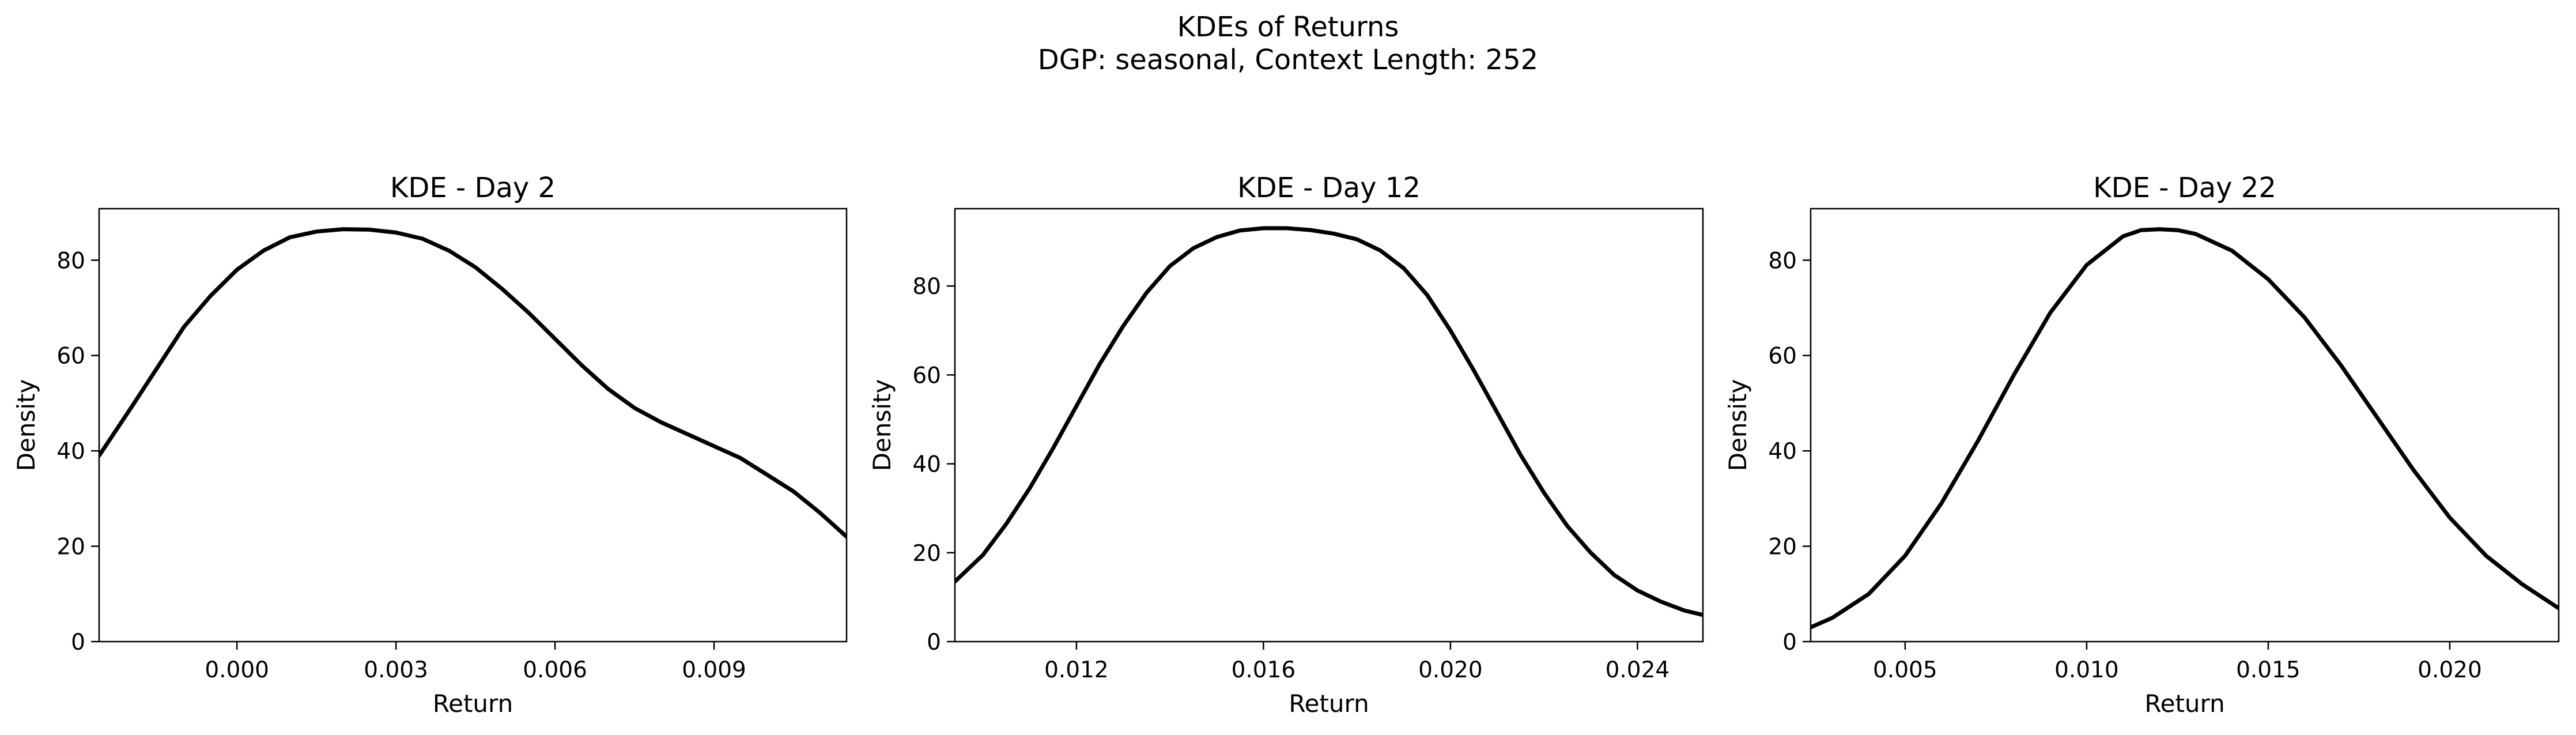  What do you see at coordinates (1329, 188) in the screenshot?
I see `chart-title: KDE - Day 12` at bounding box center [1329, 188].